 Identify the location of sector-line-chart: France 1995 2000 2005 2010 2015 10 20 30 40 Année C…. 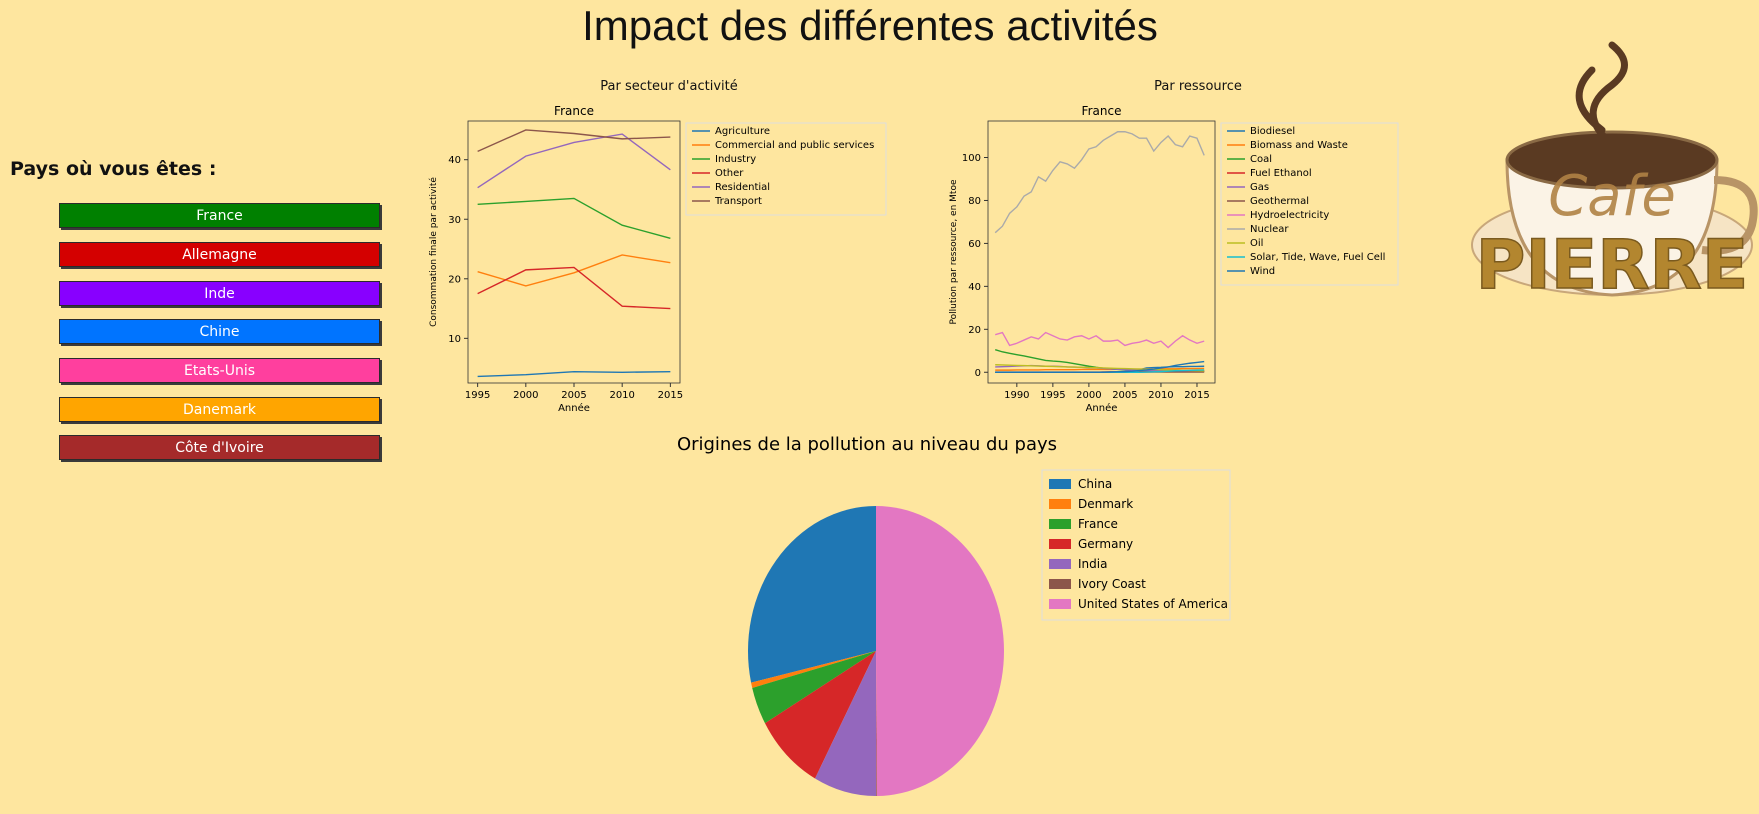
(657, 259).